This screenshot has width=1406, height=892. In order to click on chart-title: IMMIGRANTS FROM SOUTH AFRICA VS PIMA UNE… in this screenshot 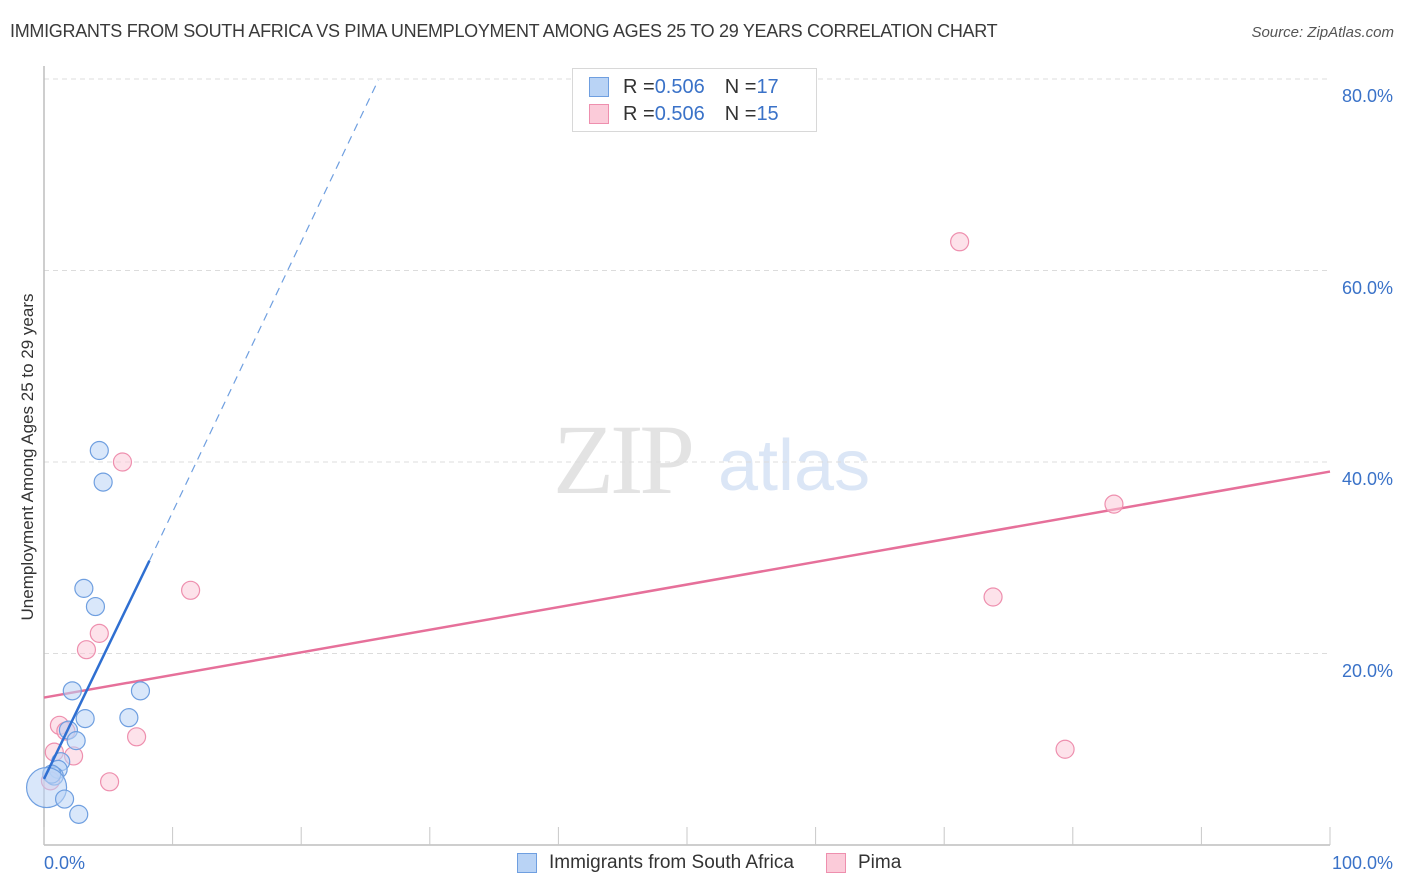, I will do `click(504, 31)`.